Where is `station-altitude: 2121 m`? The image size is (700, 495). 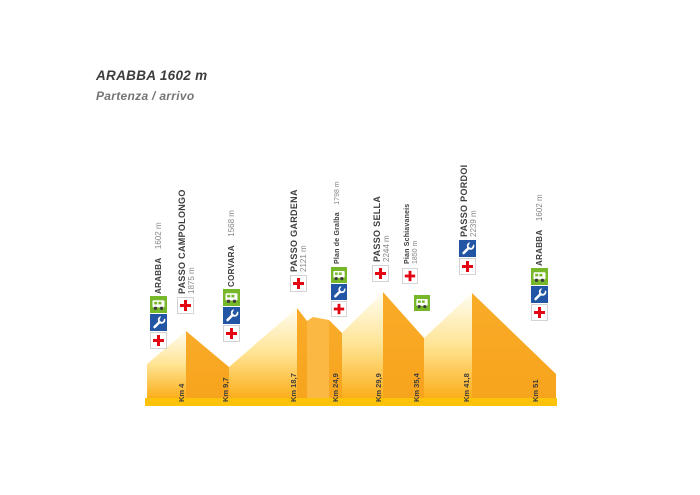 station-altitude: 2121 m is located at coordinates (303, 258).